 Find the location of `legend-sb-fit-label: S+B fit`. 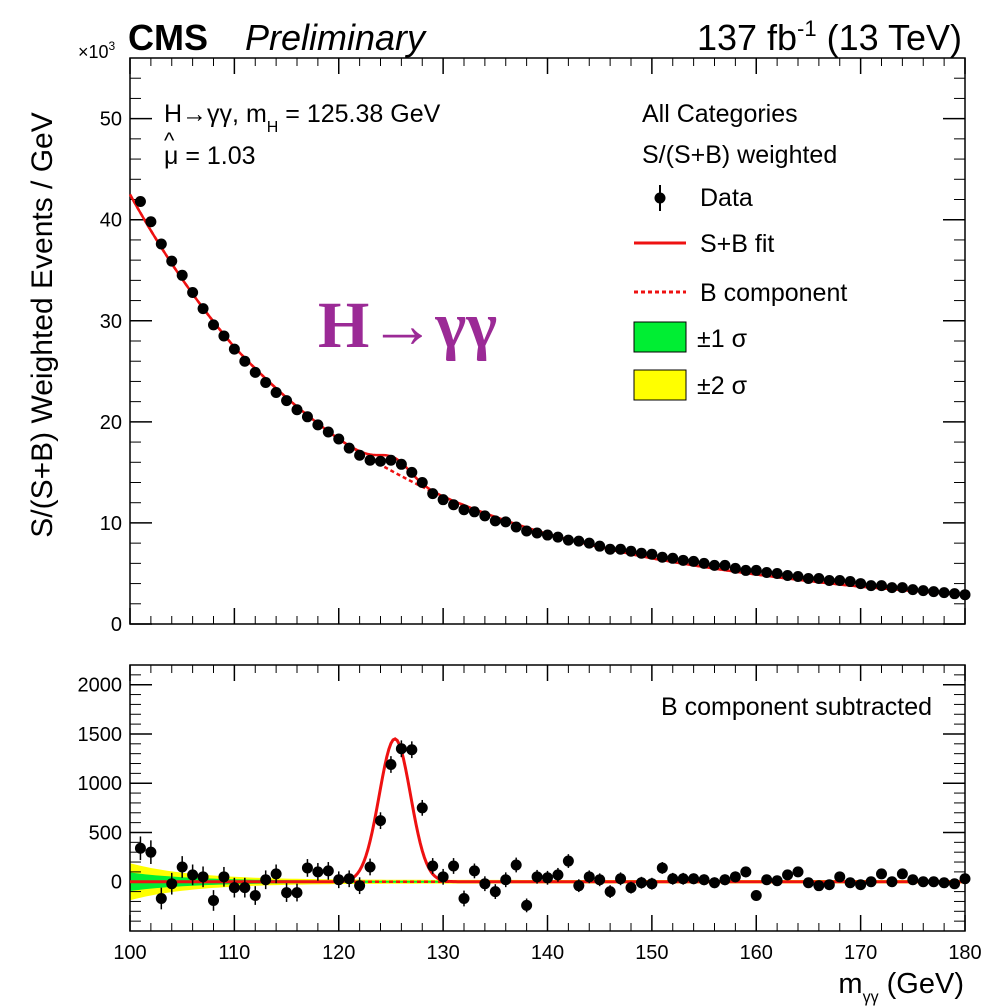

legend-sb-fit-label: S+B fit is located at coordinates (737, 244).